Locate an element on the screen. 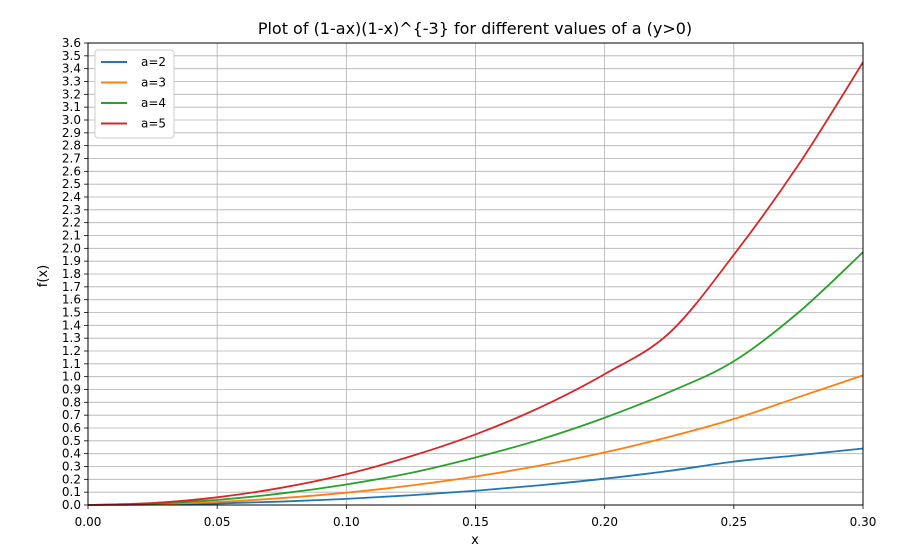 The image size is (905, 553). y-tick-label: 3.2 is located at coordinates (71, 94).